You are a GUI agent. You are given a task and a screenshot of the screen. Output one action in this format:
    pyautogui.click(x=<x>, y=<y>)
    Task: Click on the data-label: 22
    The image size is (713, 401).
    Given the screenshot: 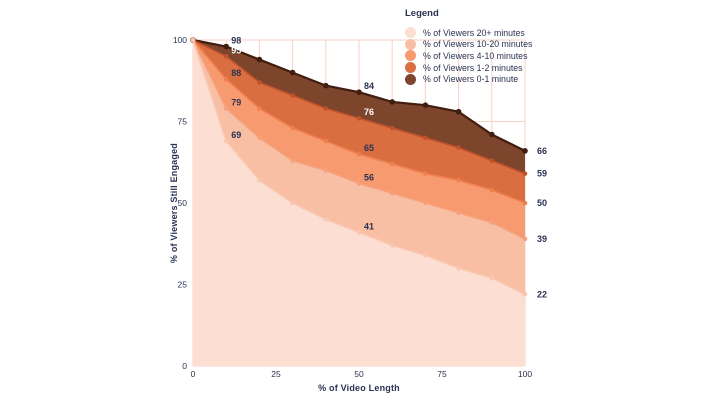 What is the action you would take?
    pyautogui.click(x=542, y=294)
    